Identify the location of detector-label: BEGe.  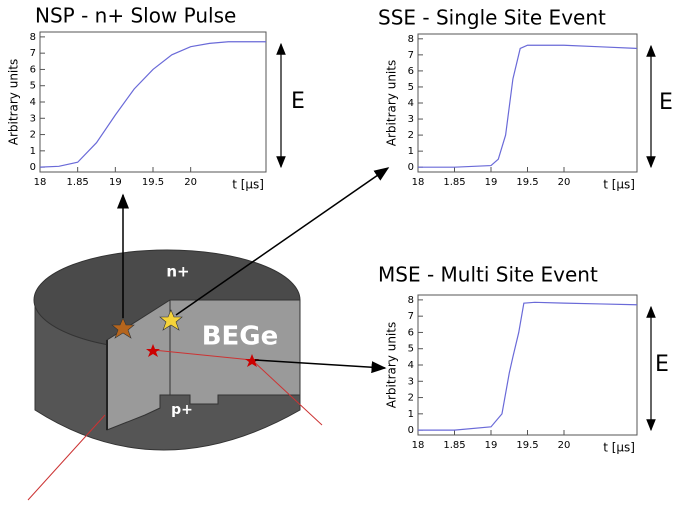
(240, 337).